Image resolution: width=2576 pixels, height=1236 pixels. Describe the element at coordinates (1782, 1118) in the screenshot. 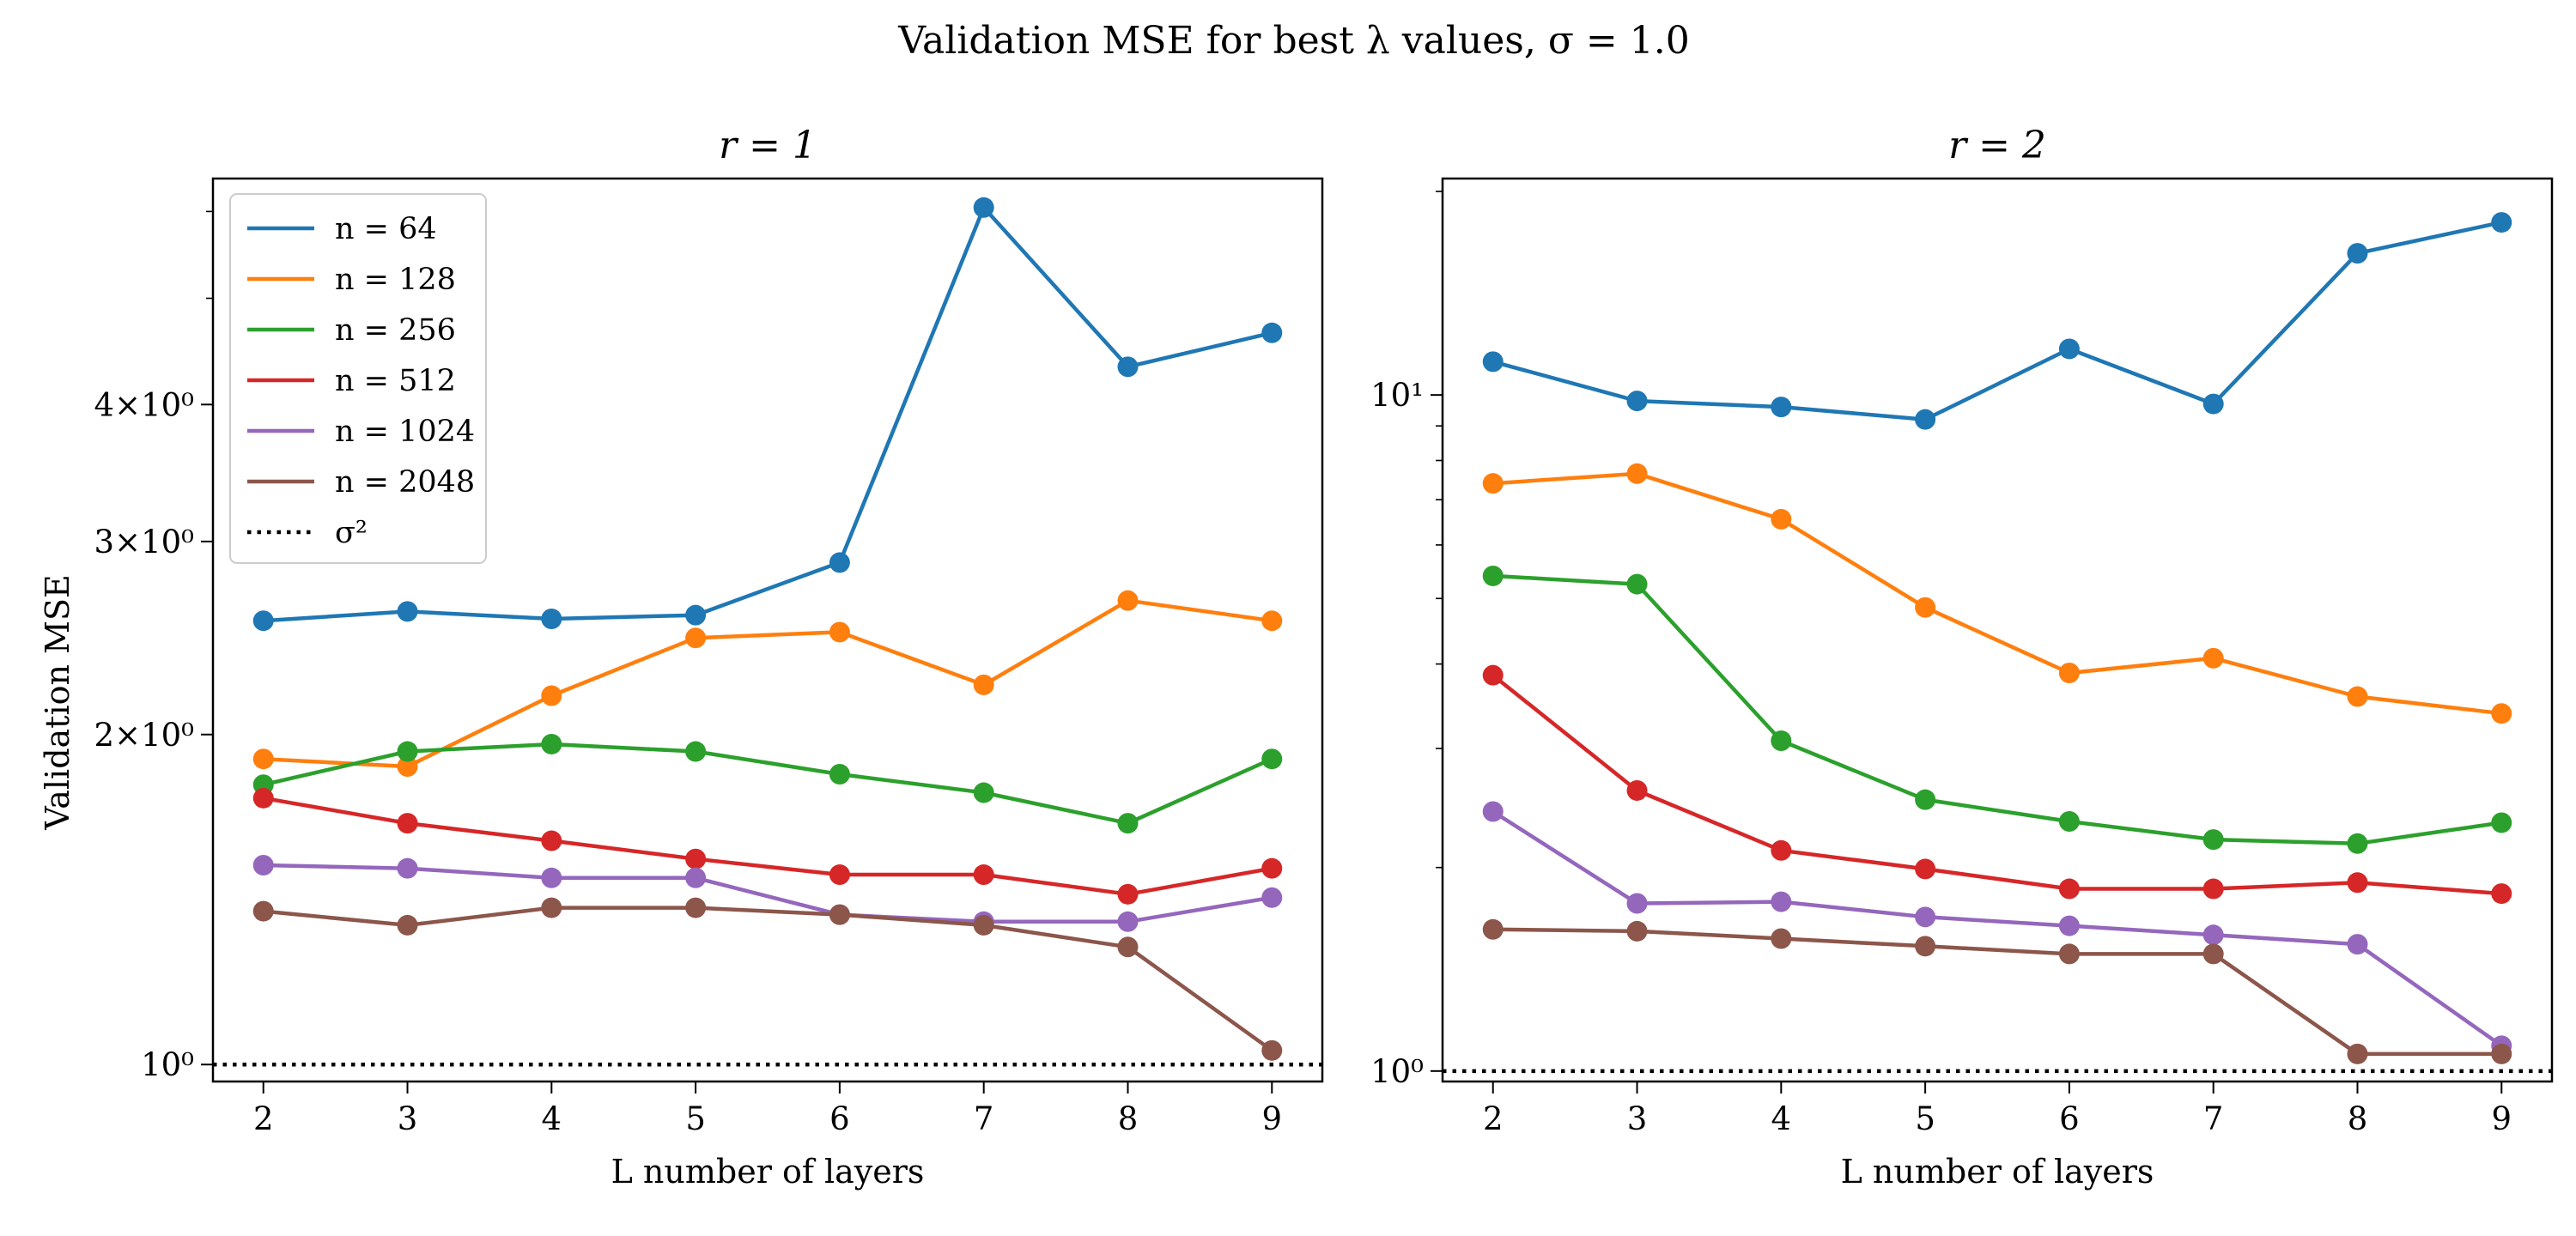

I see `x-tick-label: 4` at that location.